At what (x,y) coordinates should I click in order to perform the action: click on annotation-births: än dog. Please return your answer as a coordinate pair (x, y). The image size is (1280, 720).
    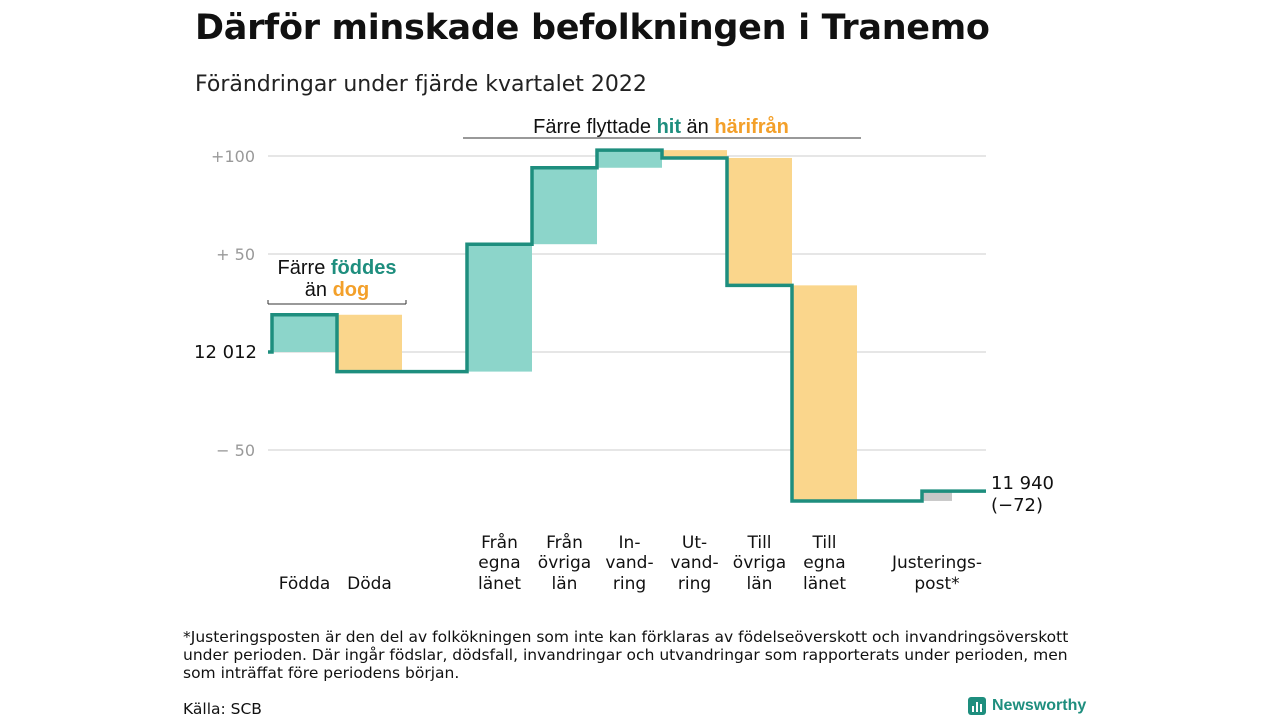
    Looking at the image, I should click on (337, 290).